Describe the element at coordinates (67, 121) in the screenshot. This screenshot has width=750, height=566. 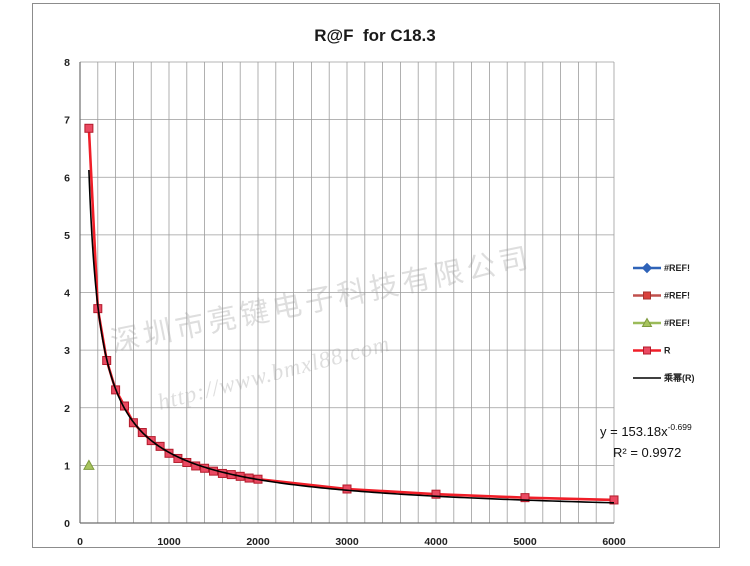
I see `y-tick-label: 7` at that location.